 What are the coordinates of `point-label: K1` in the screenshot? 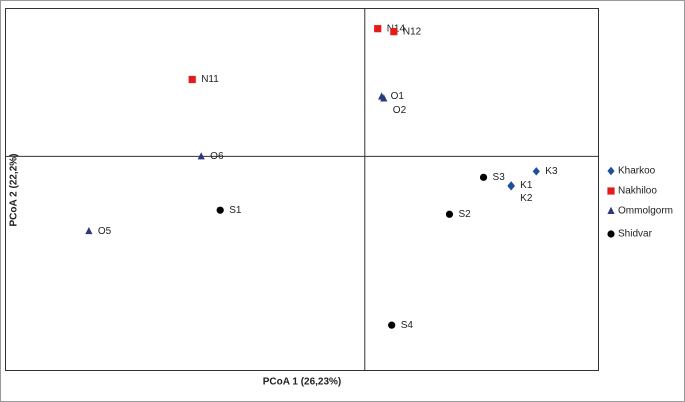 It's located at (526, 185).